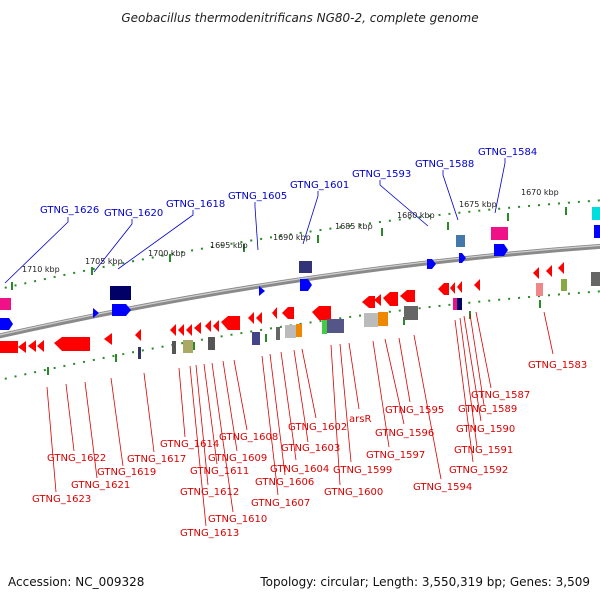 Image resolution: width=600 pixels, height=600 pixels. What do you see at coordinates (414, 410) in the screenshot?
I see `reverse-gene-label: GTNG_1595` at bounding box center [414, 410].